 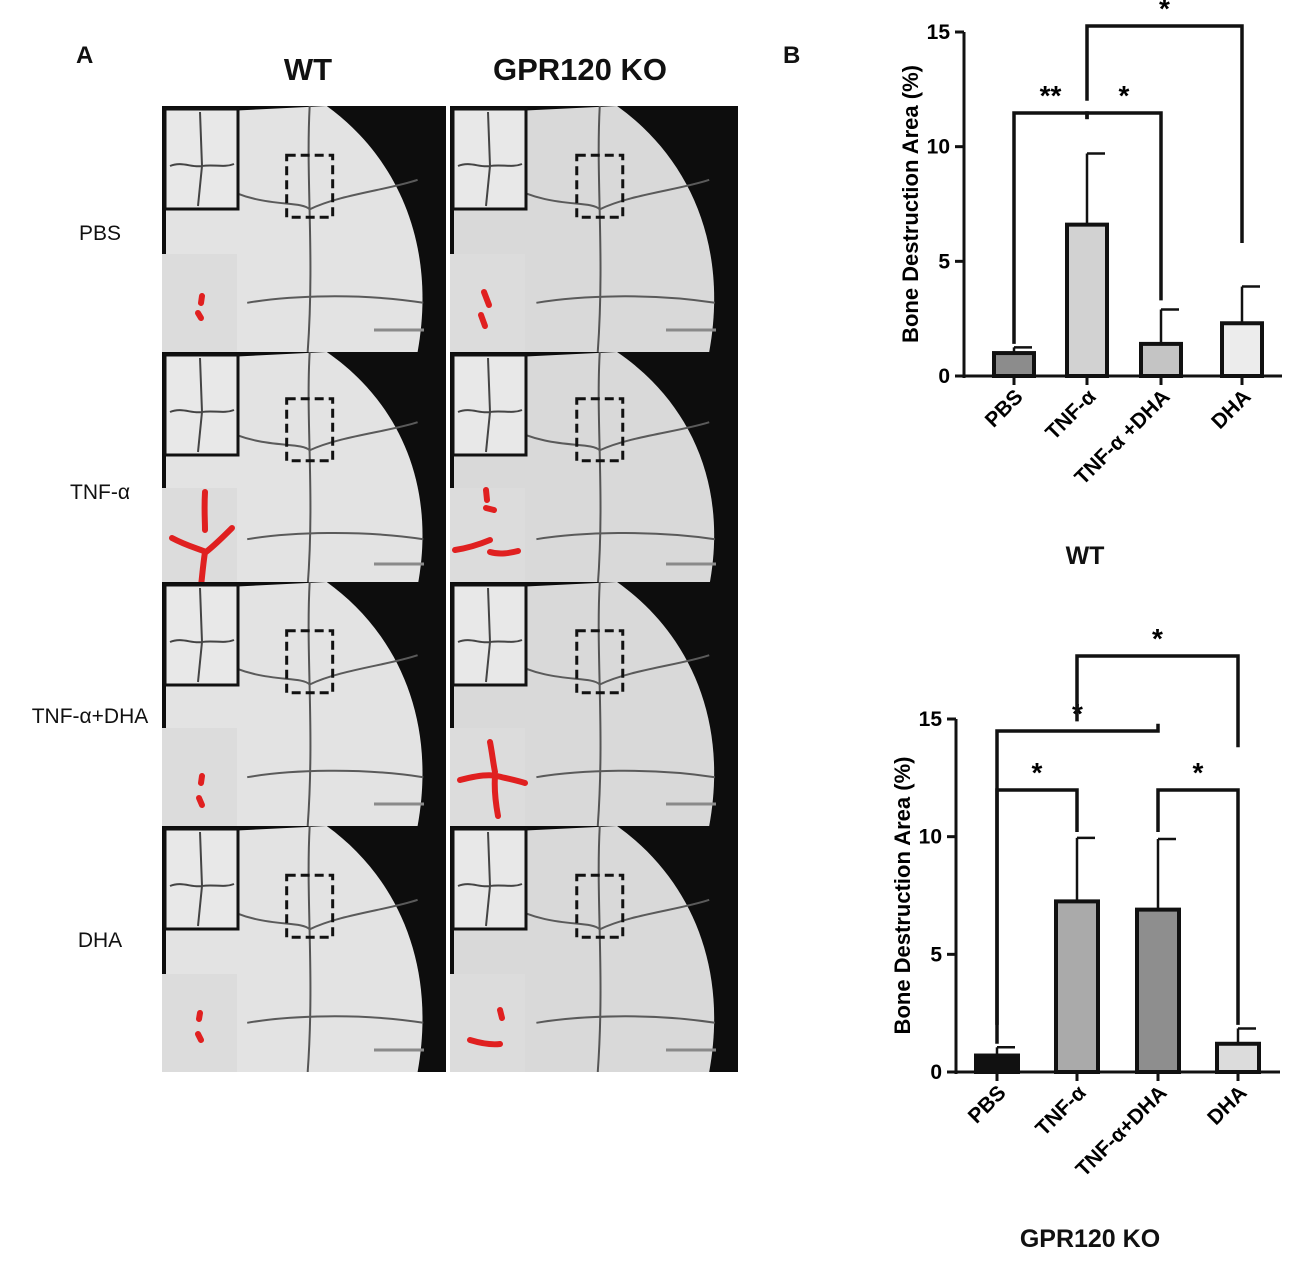 I want to click on row-label-tnf: TNF-α, so click(x=100, y=492).